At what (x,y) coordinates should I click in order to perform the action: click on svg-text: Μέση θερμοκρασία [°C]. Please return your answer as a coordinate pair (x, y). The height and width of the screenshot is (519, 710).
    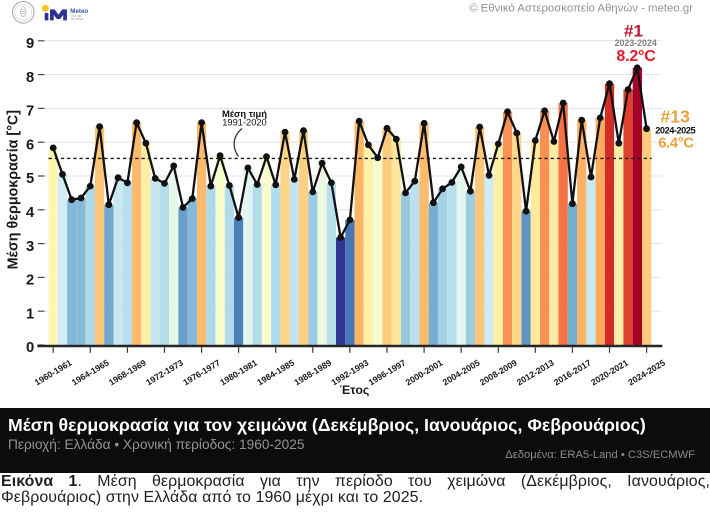
    Looking at the image, I should click on (13, 189).